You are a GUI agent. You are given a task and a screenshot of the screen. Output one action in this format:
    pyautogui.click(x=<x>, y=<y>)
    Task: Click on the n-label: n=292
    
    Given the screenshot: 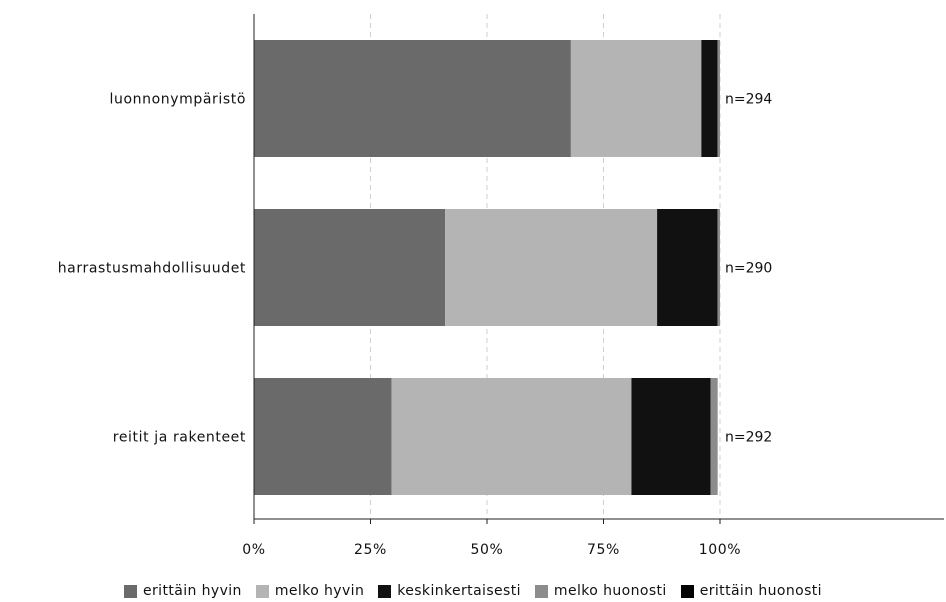 What is the action you would take?
    pyautogui.click(x=748, y=438)
    